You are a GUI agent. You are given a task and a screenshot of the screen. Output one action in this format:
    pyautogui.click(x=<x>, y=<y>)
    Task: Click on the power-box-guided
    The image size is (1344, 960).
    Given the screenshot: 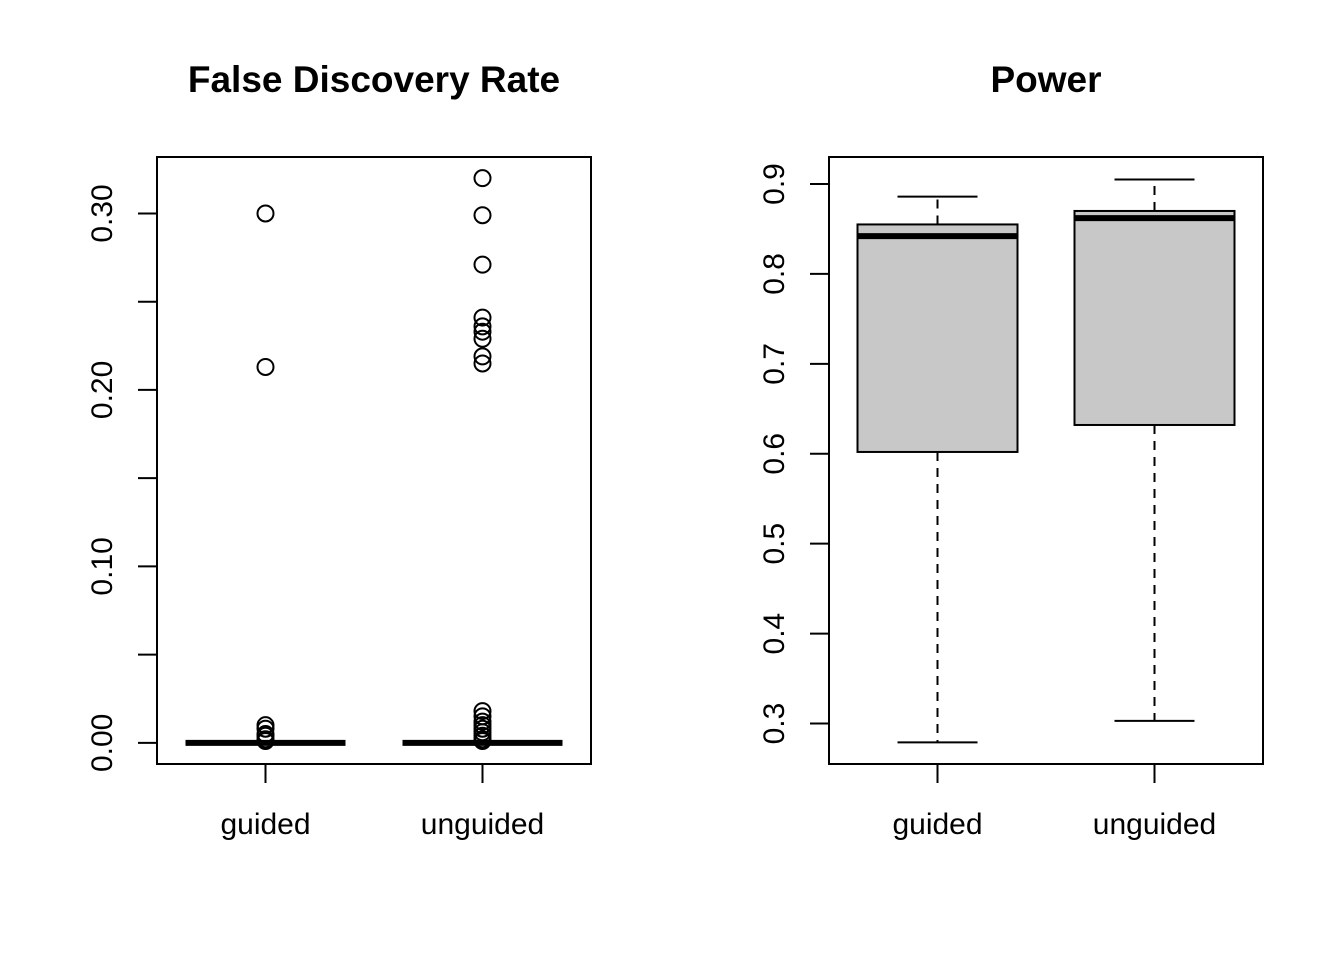 What is the action you would take?
    pyautogui.click(x=937, y=469)
    